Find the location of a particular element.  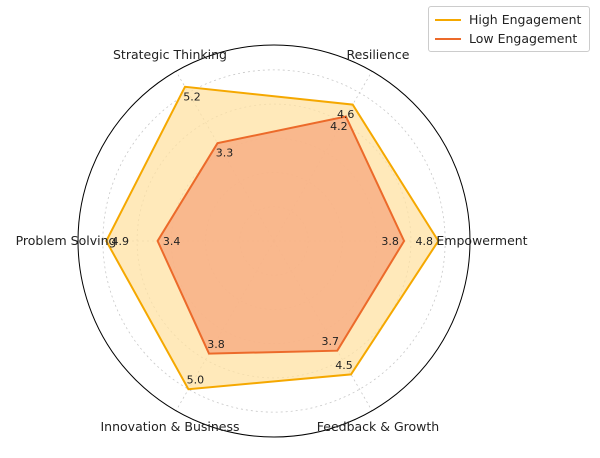

legend-entry-low: Low Engagement is located at coordinates (509, 38).